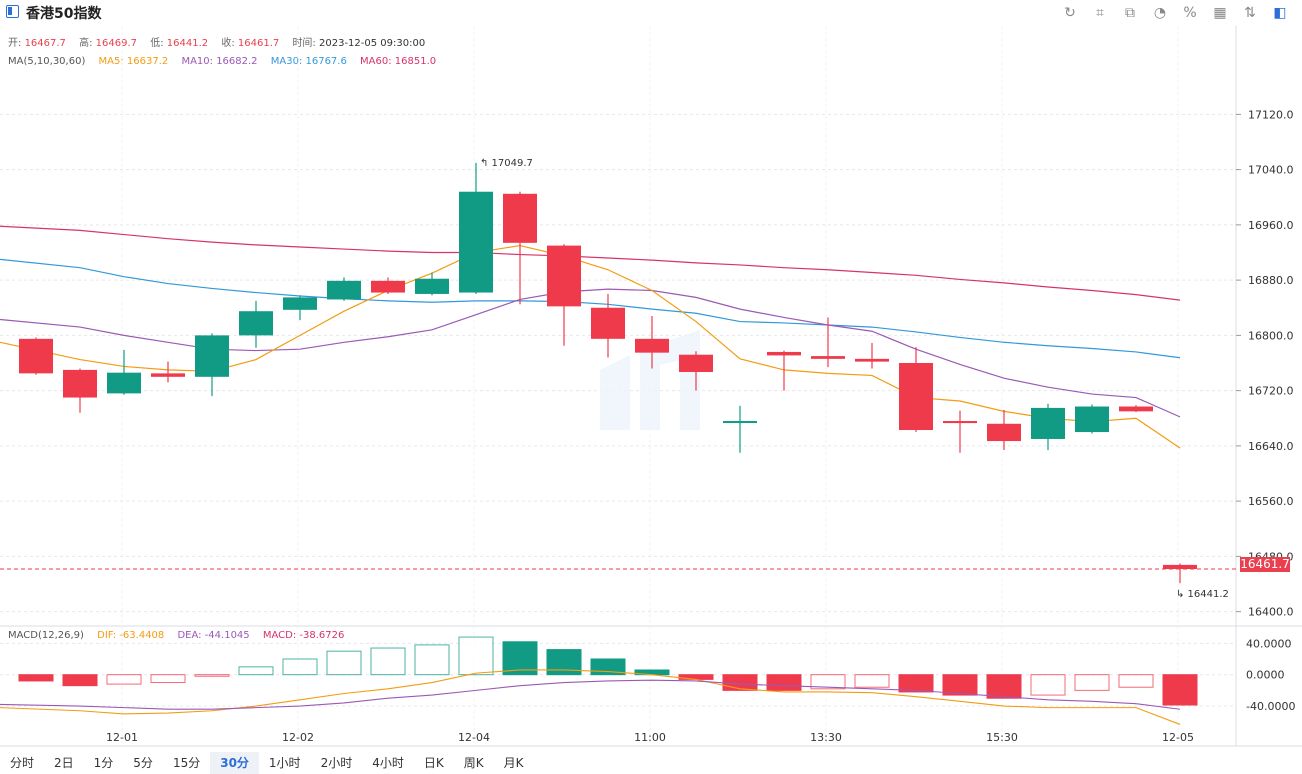 The image size is (1302, 774). I want to click on period-tab: 1小时, so click(284, 763).